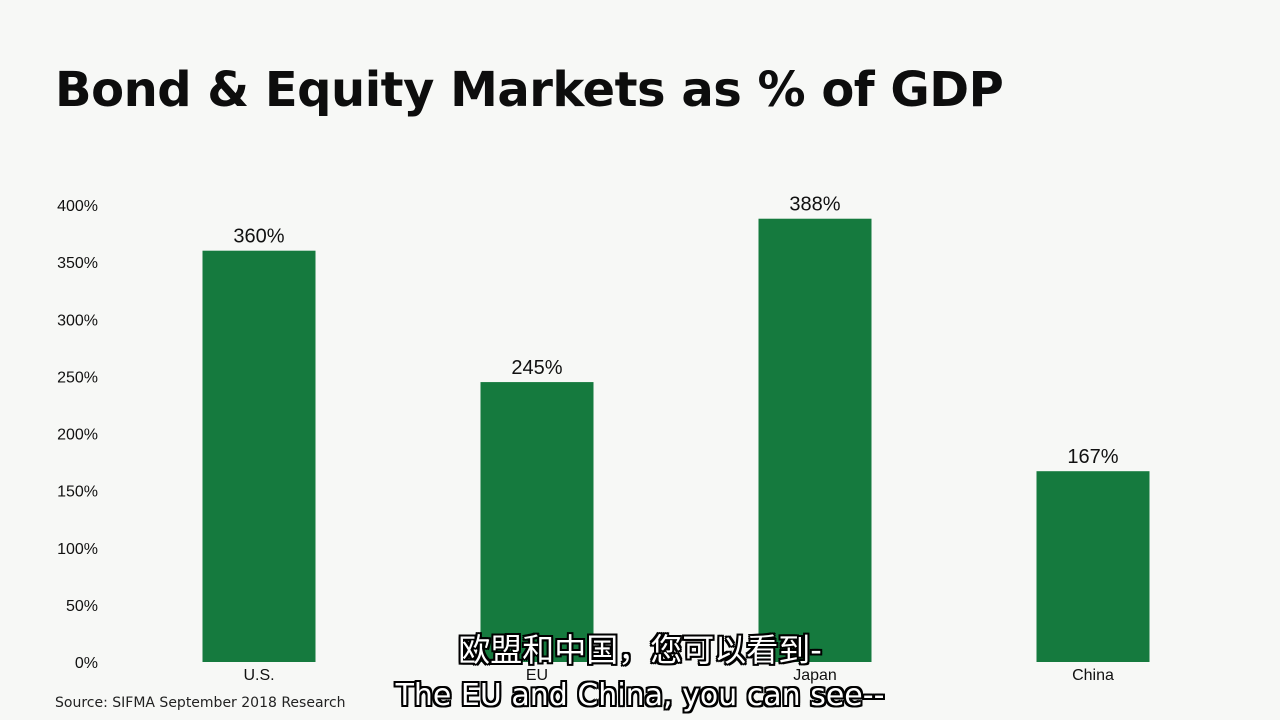 This screenshot has height=720, width=1280. What do you see at coordinates (77, 377) in the screenshot?
I see `y-tick-label: 250%` at bounding box center [77, 377].